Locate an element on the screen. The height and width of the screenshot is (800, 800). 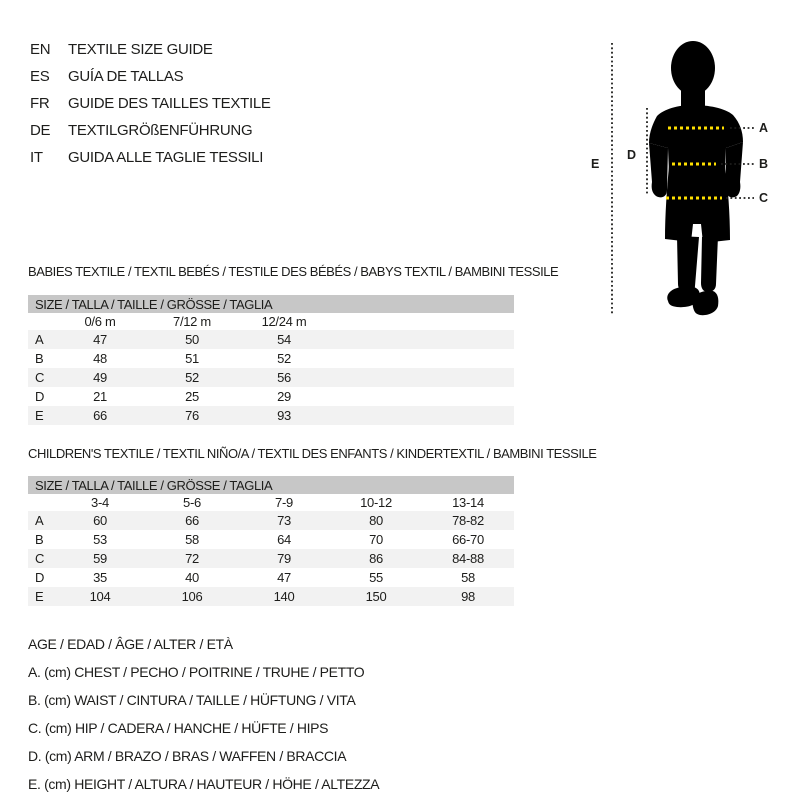
cell: 70 is located at coordinates (376, 539).